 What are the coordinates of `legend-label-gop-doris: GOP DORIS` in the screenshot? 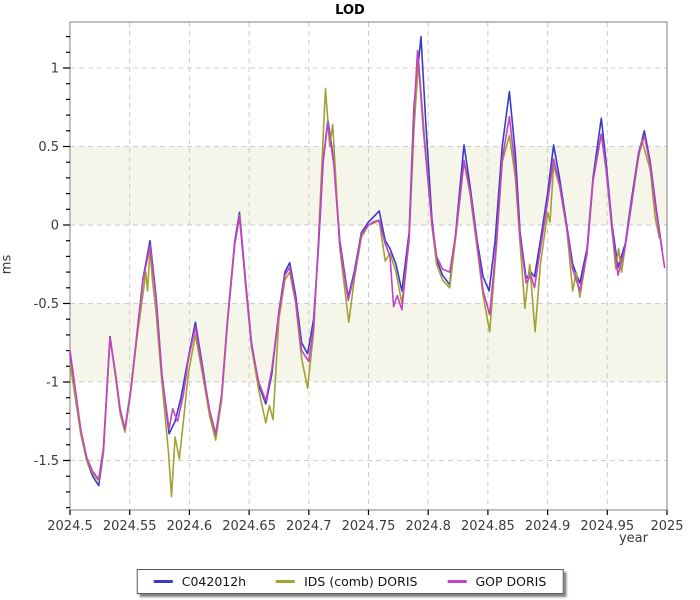 It's located at (511, 581).